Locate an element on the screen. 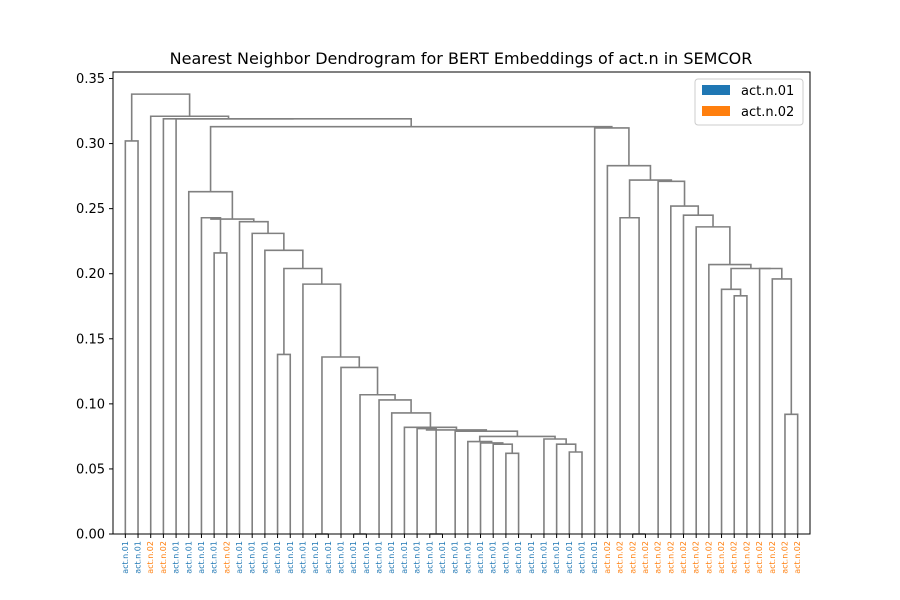 The height and width of the screenshot is (600, 900). y-tick-label: 0.05 is located at coordinates (90, 469).